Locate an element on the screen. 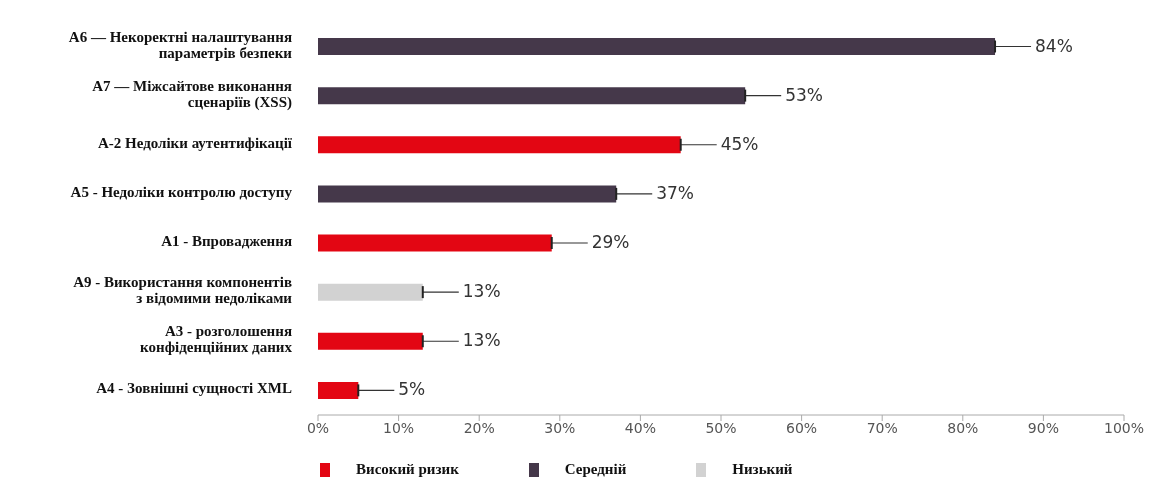  x-tick-label: 40% is located at coordinates (640, 427).